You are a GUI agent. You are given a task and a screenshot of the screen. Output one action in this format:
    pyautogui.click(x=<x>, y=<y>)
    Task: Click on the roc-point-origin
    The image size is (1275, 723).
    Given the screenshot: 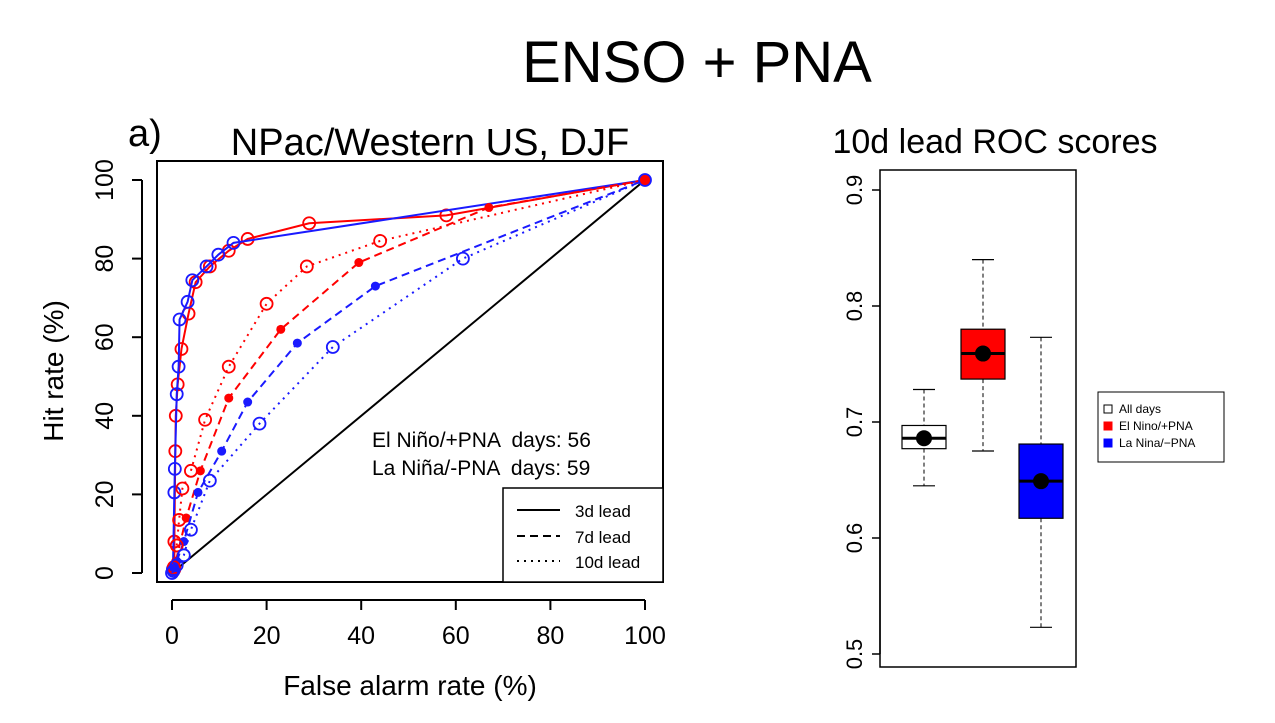 What is the action you would take?
    pyautogui.click(x=172, y=573)
    